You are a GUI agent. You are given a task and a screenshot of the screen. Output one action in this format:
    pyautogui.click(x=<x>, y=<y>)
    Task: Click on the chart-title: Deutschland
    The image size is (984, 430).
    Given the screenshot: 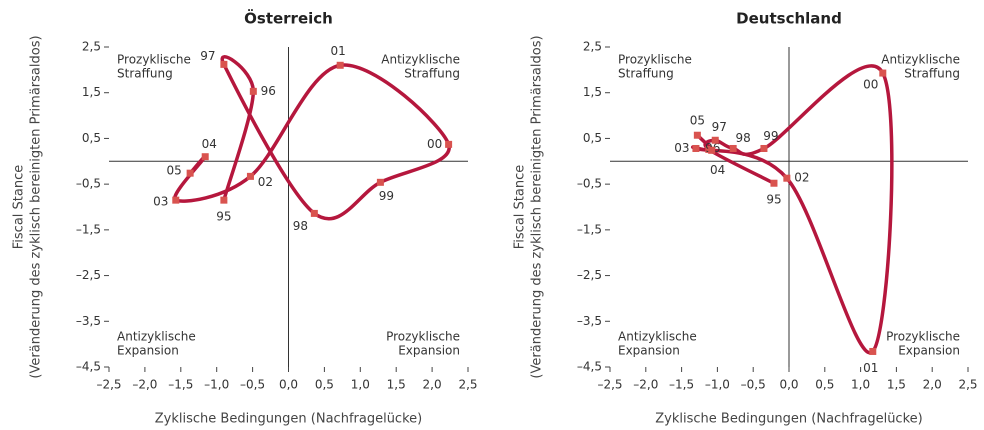 What is the action you would take?
    pyautogui.click(x=789, y=19)
    